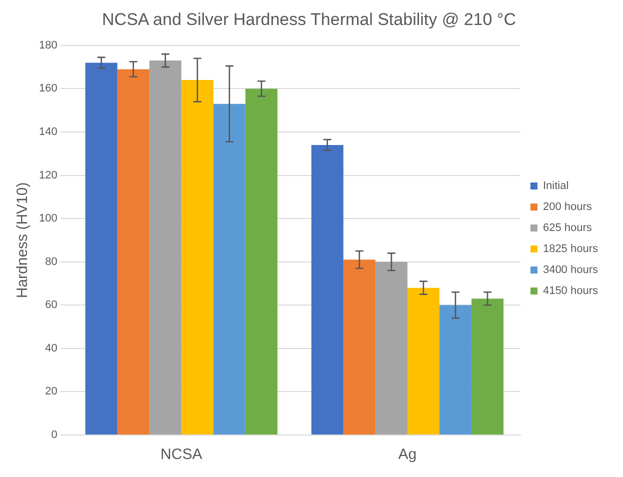  What do you see at coordinates (407, 455) in the screenshot?
I see `x-tick-label: Ag` at bounding box center [407, 455].